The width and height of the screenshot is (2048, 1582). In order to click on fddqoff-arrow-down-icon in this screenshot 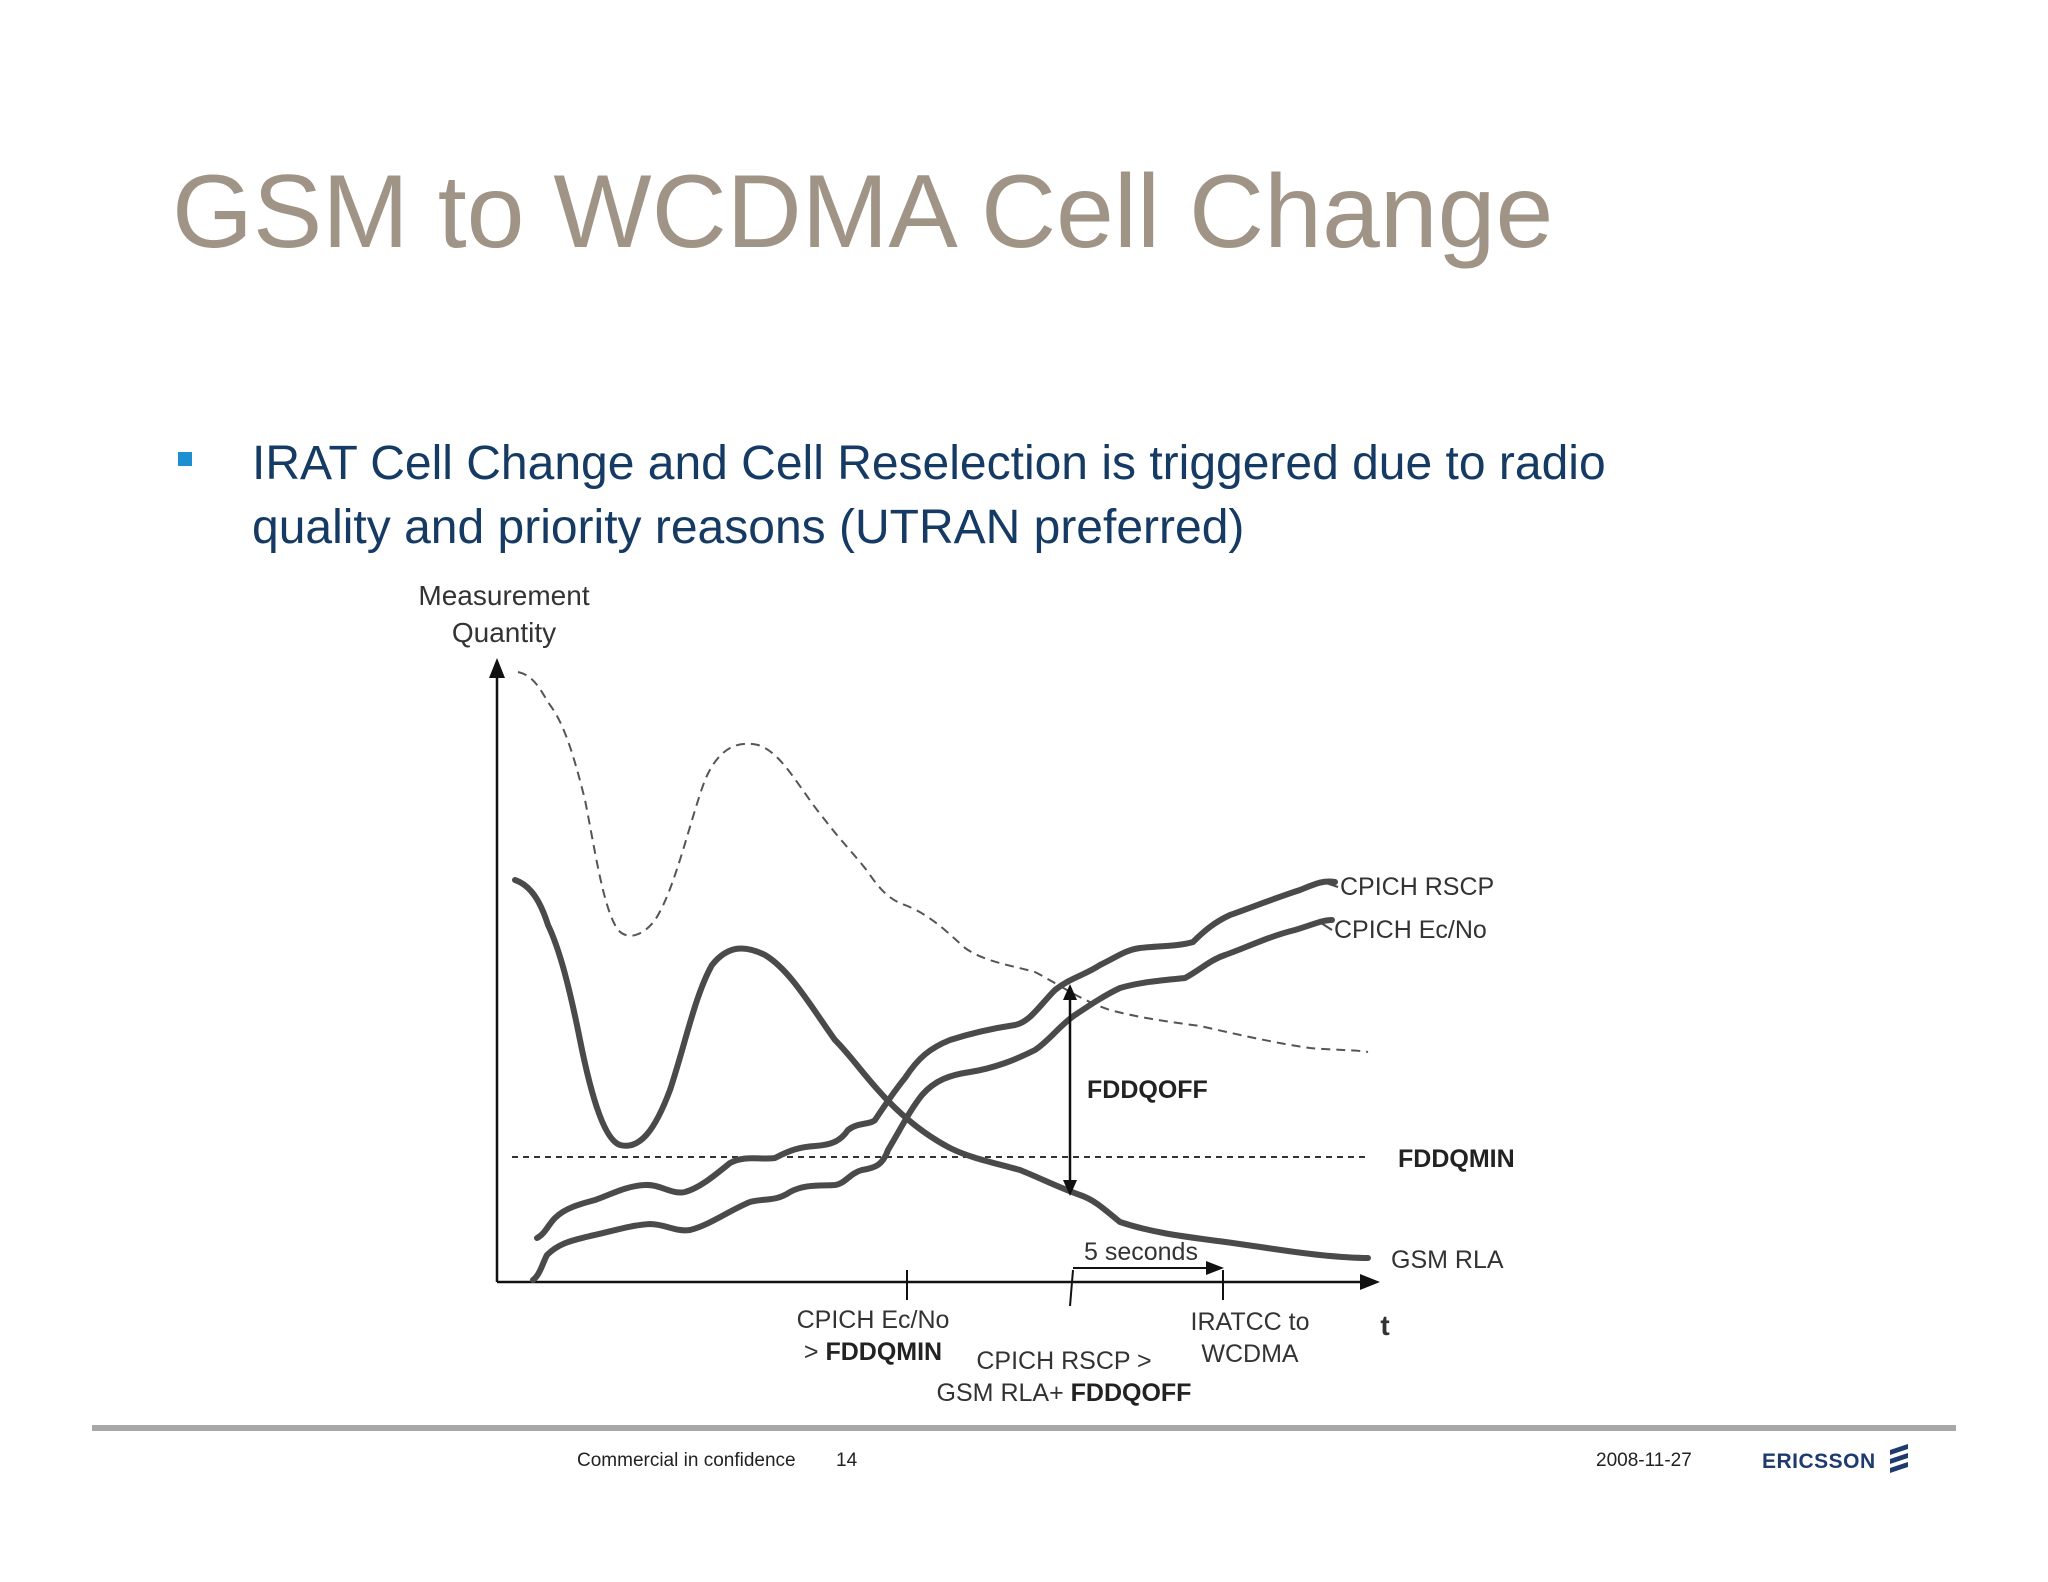, I will do `click(1070, 1188)`.